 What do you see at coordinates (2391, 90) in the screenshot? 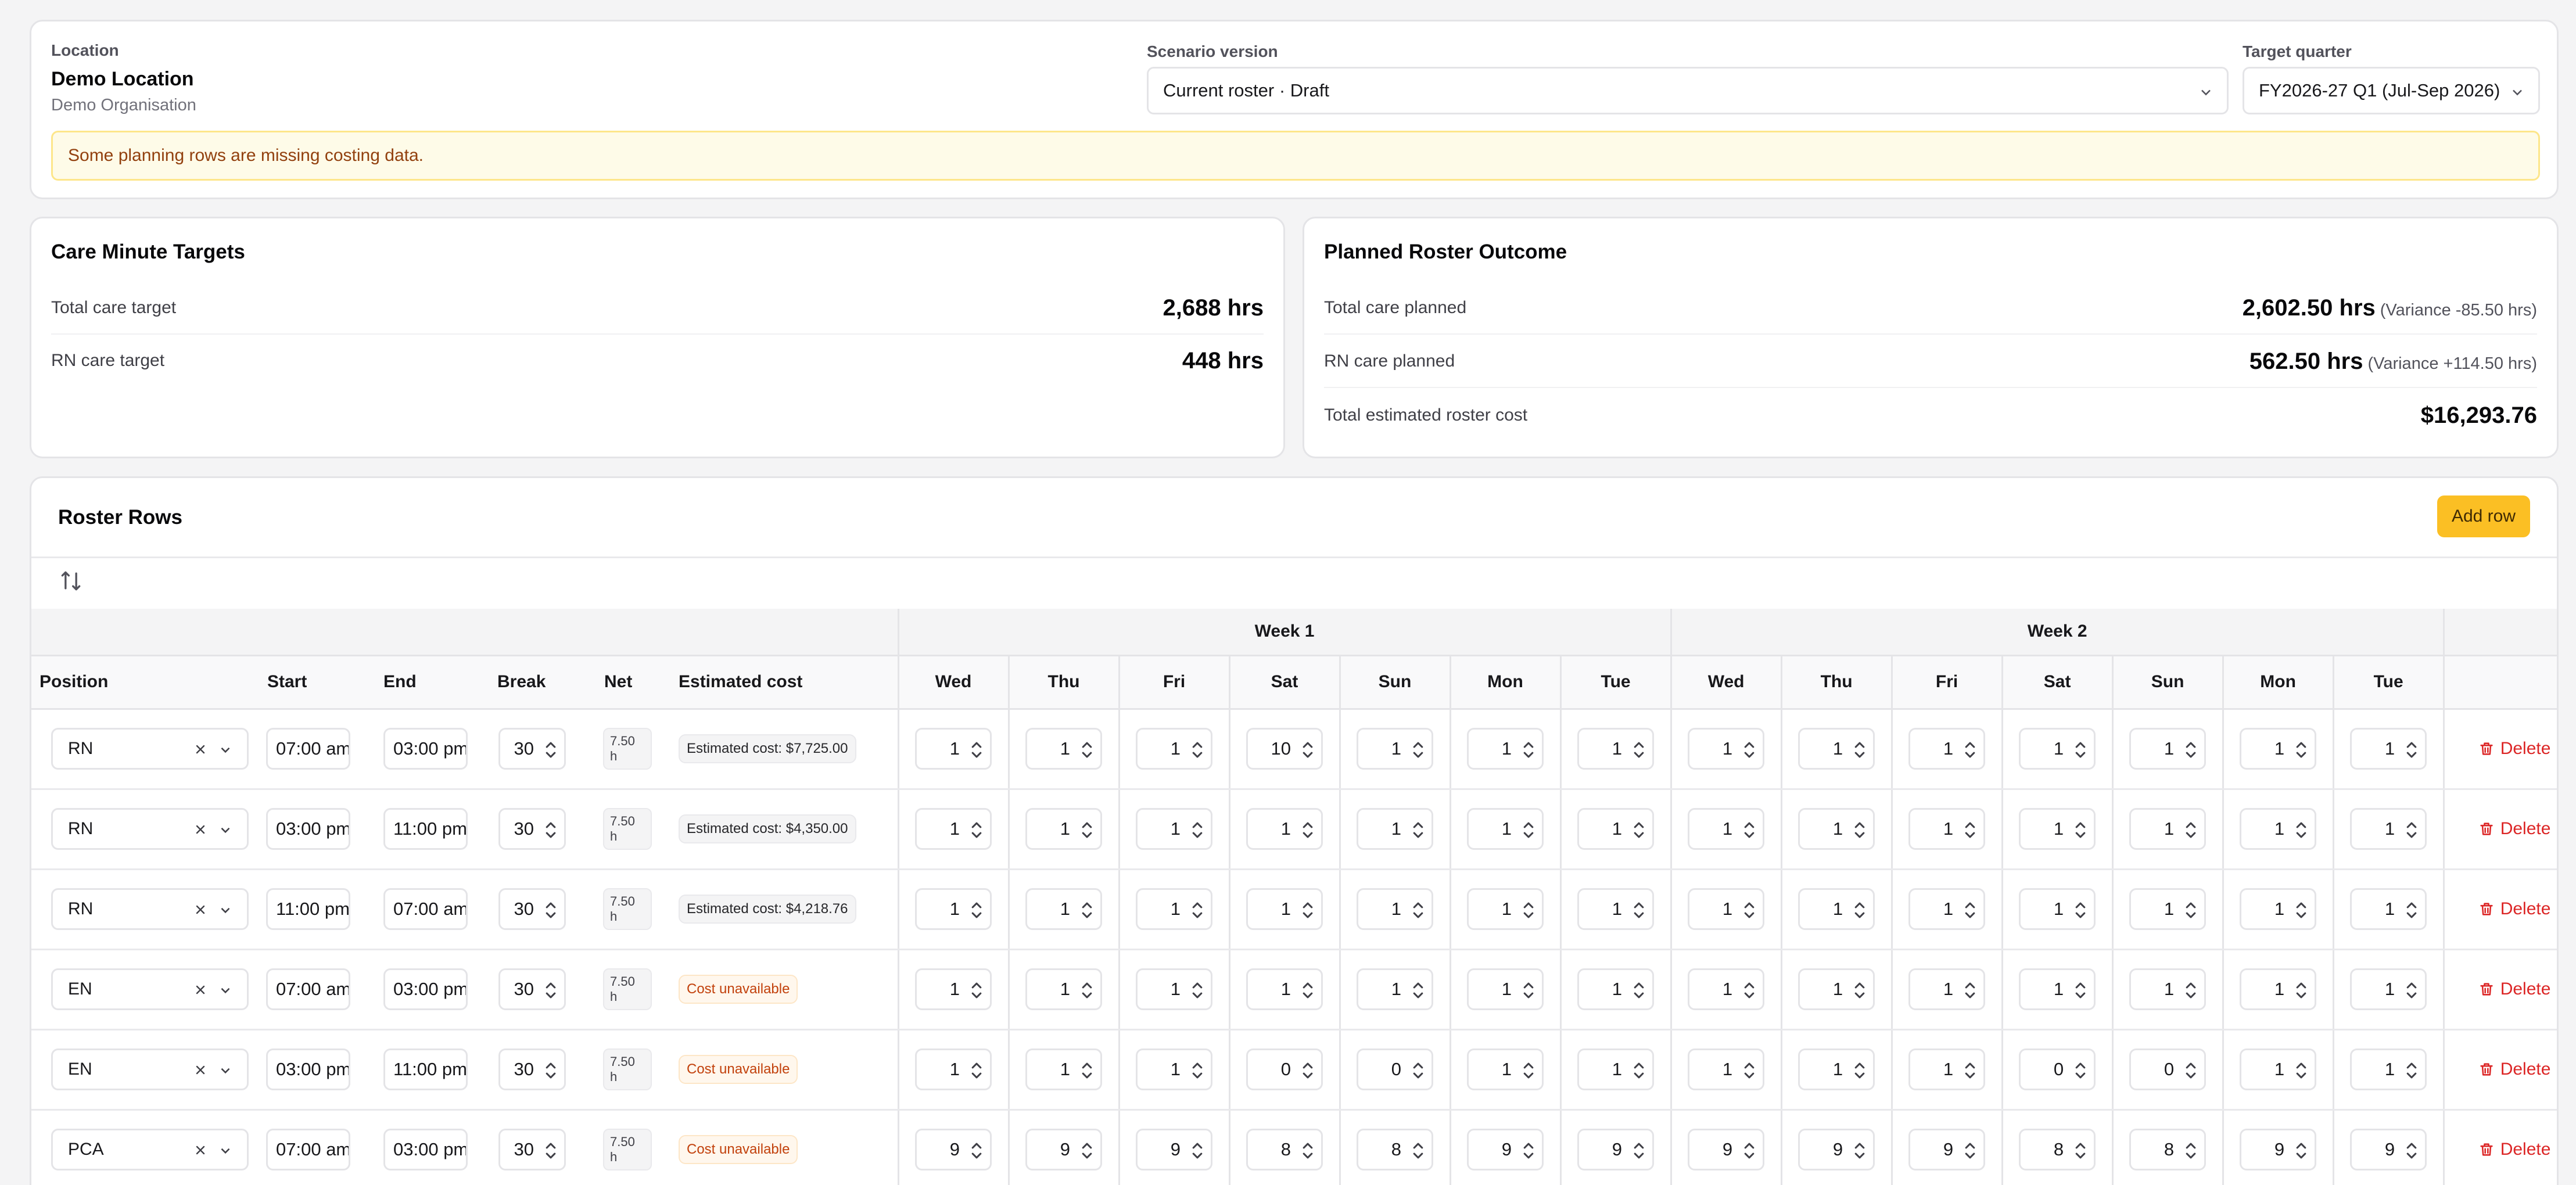
I see `quarter-select: FY2026-27 Q1 (Jul-Sep 2026)` at bounding box center [2391, 90].